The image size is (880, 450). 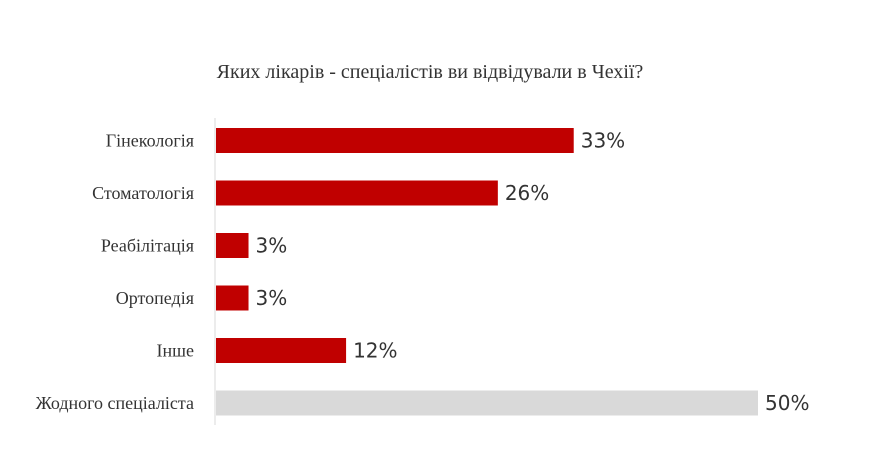 What do you see at coordinates (147, 246) in the screenshot?
I see `category-label: Реабілітація` at bounding box center [147, 246].